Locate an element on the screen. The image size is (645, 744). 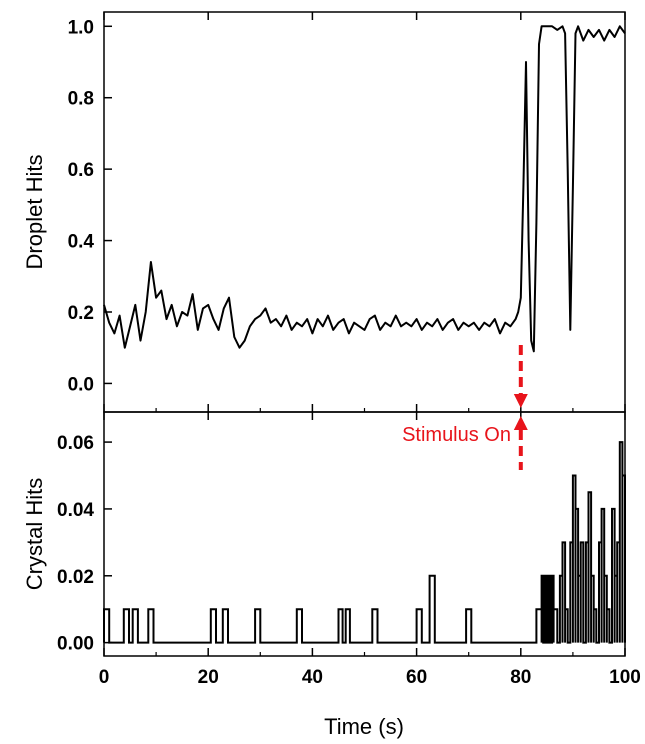
y-axis-label-droplet: Droplet Hits is located at coordinates (34, 212).